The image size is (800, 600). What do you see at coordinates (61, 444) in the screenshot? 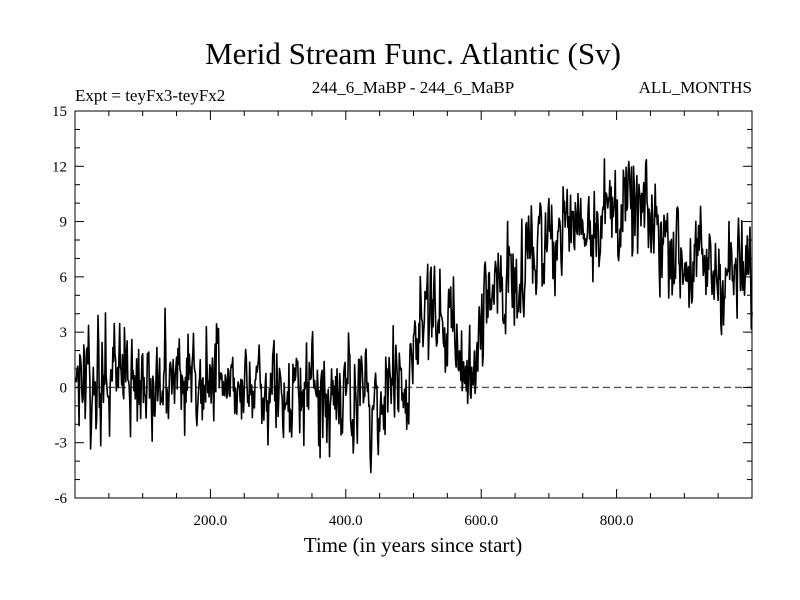
I see `y-tick-label: -3` at bounding box center [61, 444].